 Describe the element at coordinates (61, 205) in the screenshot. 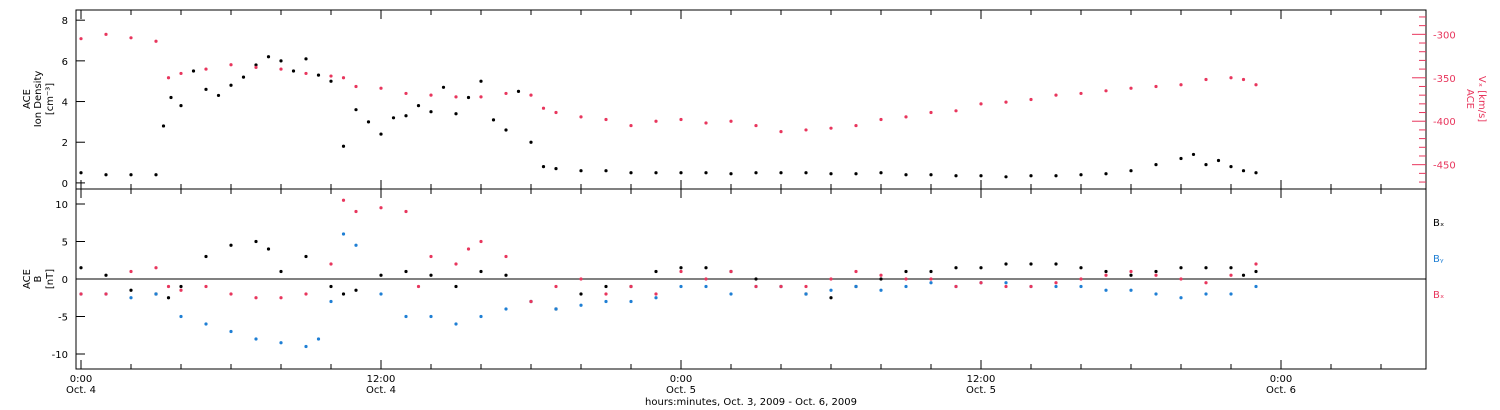

I see `b-field-tick-label: 10` at that location.